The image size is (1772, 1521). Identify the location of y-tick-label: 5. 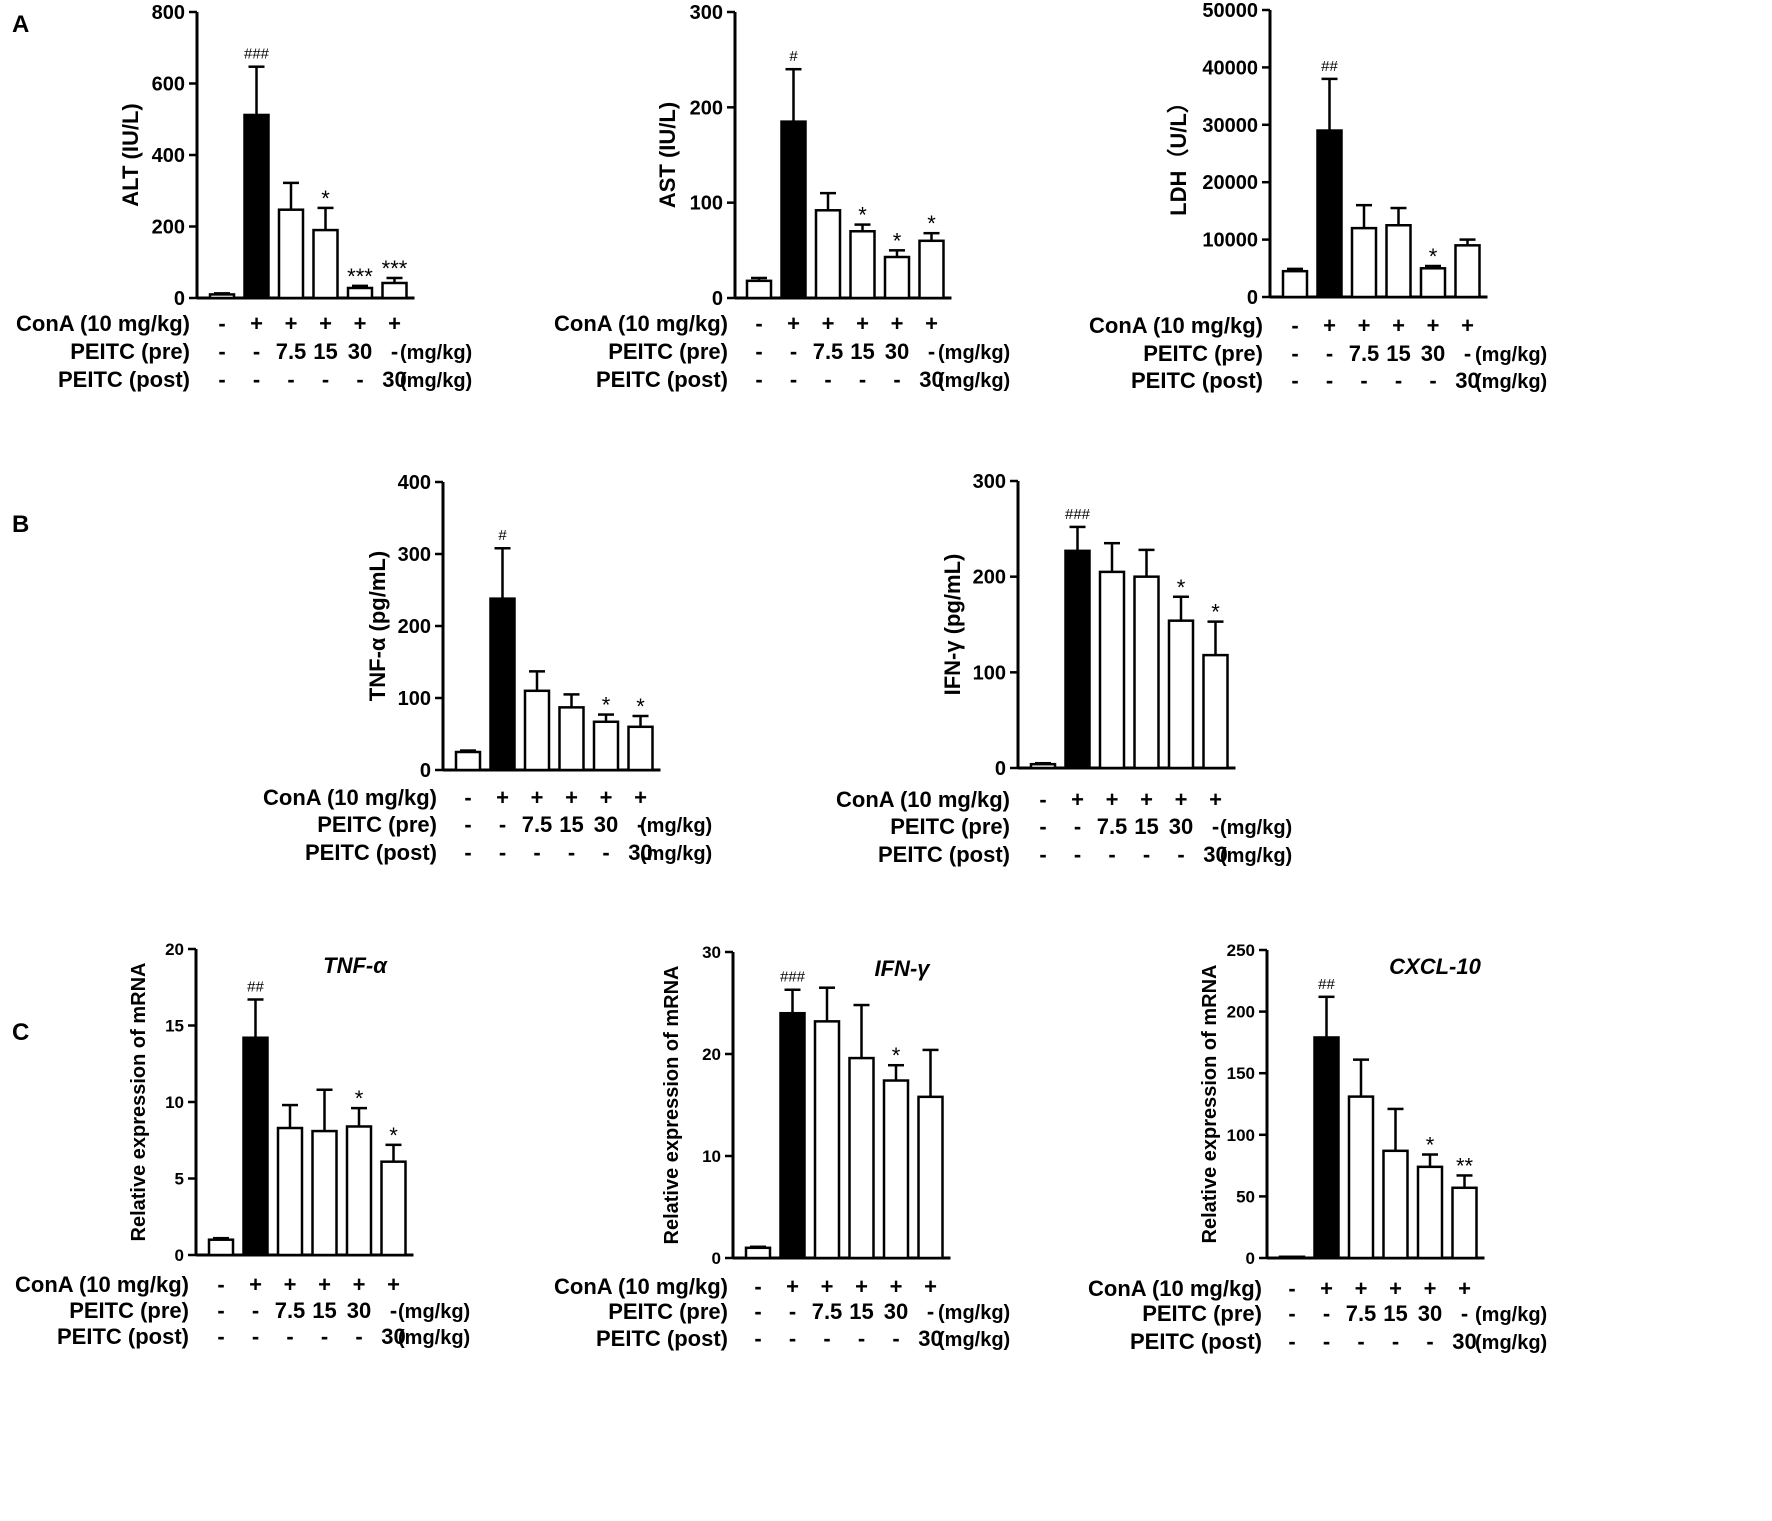
(179, 1178).